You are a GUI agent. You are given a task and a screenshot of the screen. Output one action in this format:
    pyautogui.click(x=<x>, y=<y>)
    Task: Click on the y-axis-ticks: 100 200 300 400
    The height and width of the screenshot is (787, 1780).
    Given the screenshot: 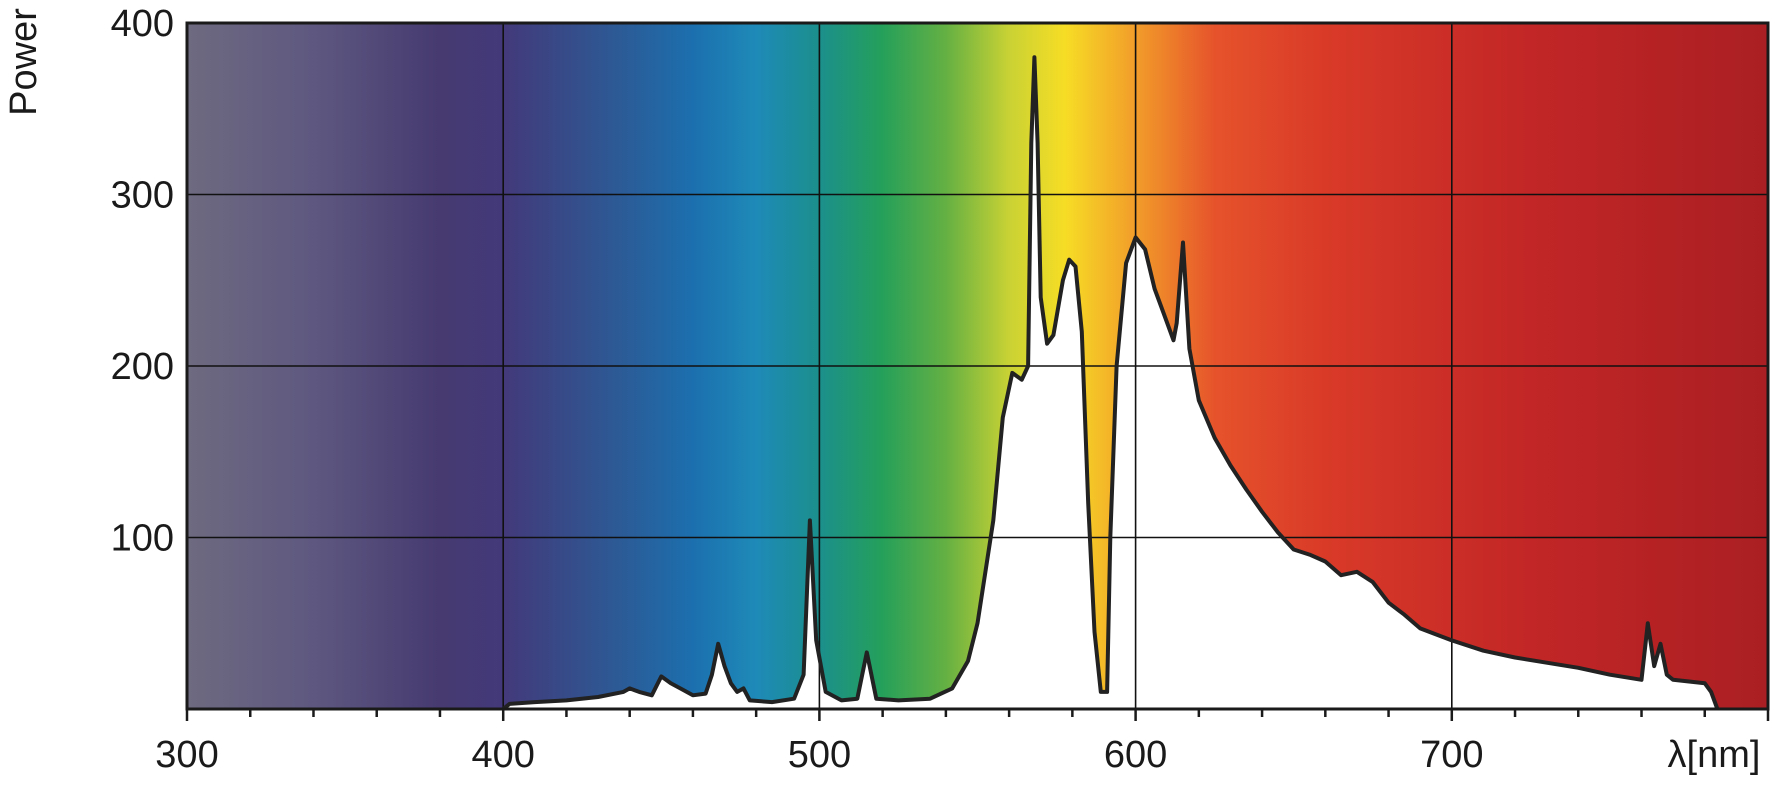 What is the action you would take?
    pyautogui.click(x=142, y=281)
    